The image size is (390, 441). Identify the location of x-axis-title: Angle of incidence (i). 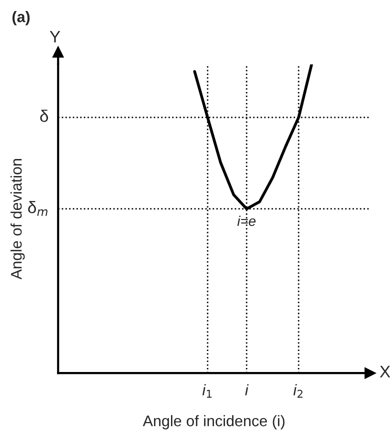
(213, 422).